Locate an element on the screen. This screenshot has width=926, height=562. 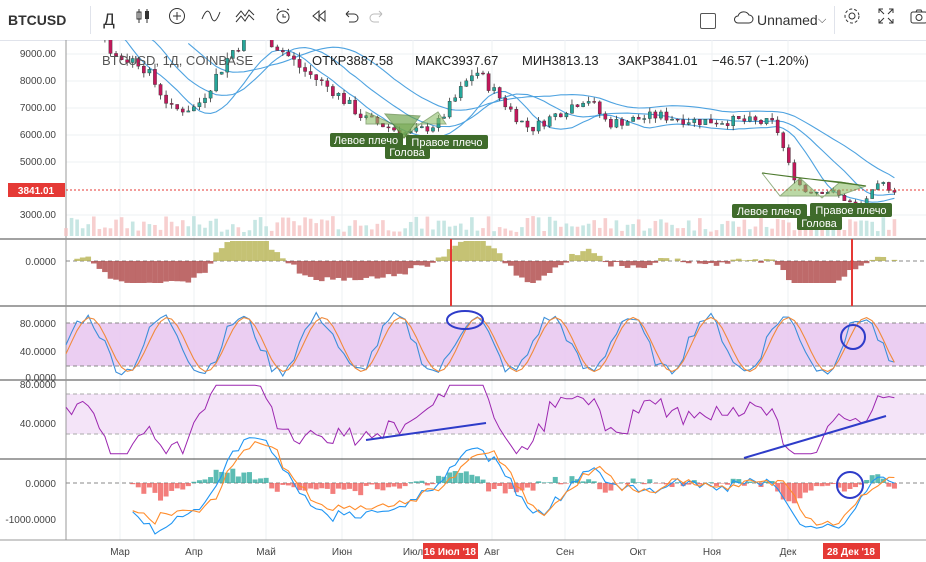
chevron-down-icon: ⌵ is located at coordinates (822, 20).